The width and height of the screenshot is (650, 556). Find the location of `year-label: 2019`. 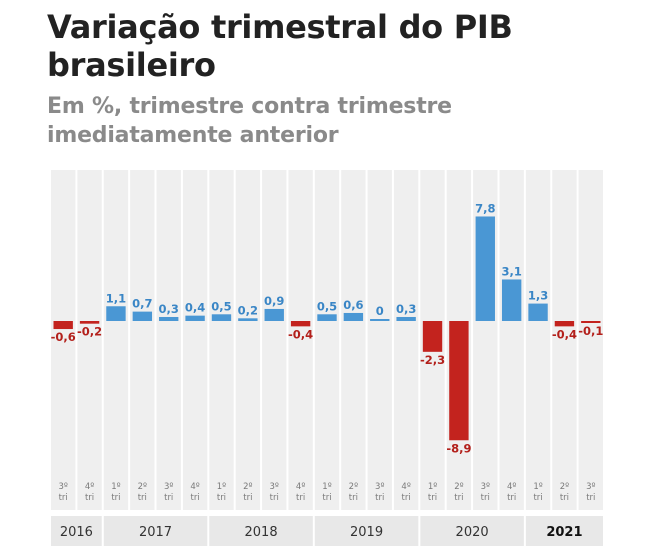

year-label: 2019 is located at coordinates (366, 532).